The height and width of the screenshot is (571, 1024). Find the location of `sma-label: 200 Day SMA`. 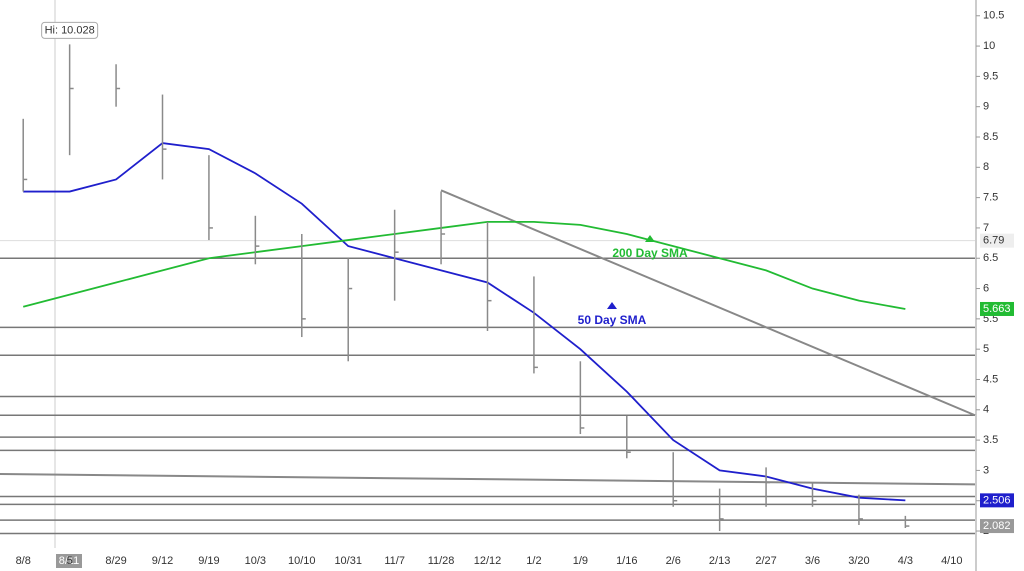

sma-label: 200 Day SMA is located at coordinates (650, 253).